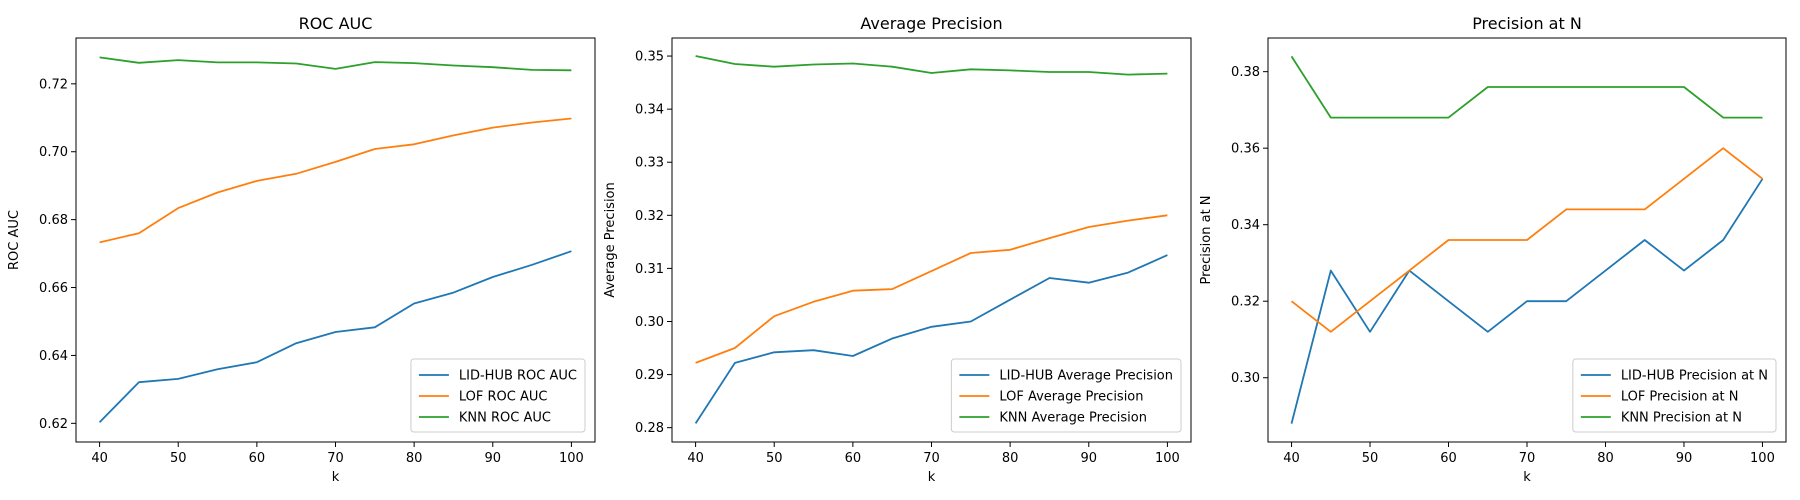  What do you see at coordinates (518, 376) in the screenshot?
I see `legend-label-1: LID-HUB ROC AUC` at bounding box center [518, 376].